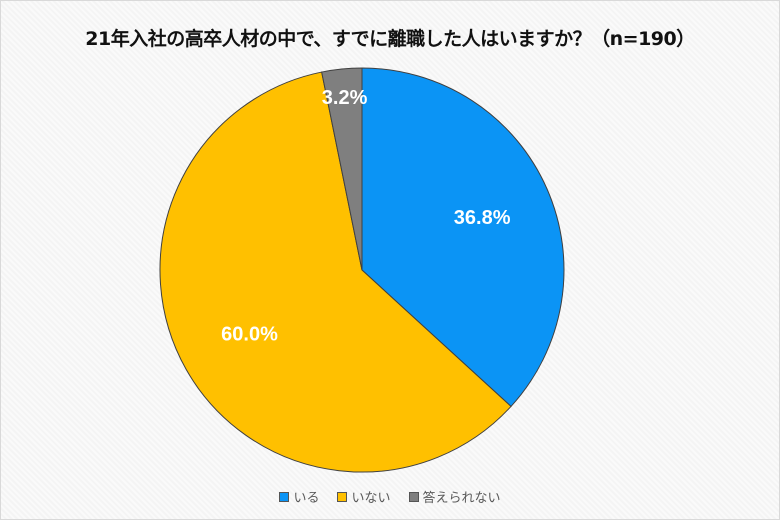 The height and width of the screenshot is (520, 780). What do you see at coordinates (249, 335) in the screenshot?
I see `data-label: 60.0%` at bounding box center [249, 335].